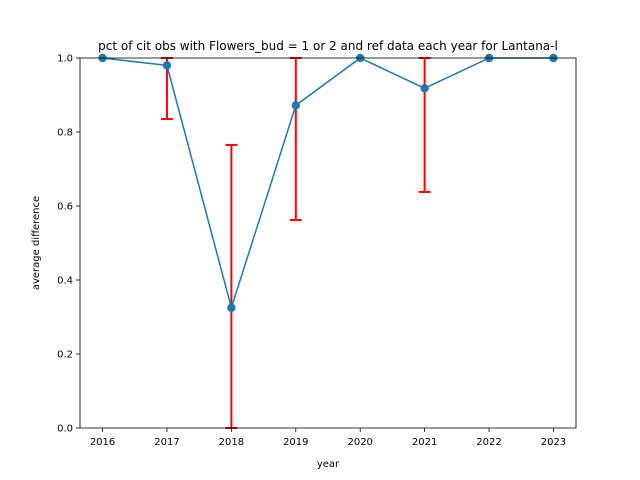  Describe the element at coordinates (36, 243) in the screenshot. I see `y-axis-label: average difference` at that location.